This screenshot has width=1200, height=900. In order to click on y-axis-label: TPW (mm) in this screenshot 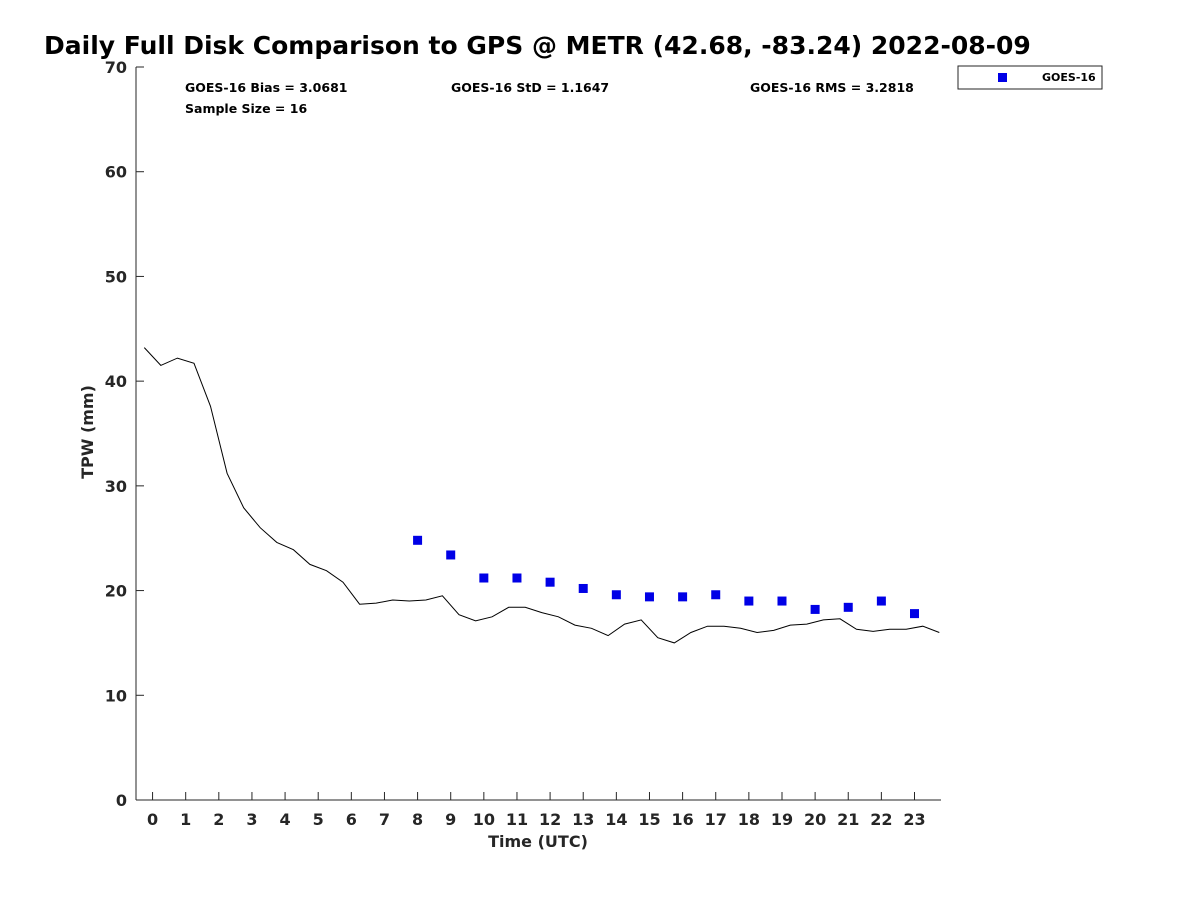, I will do `click(87, 432)`.